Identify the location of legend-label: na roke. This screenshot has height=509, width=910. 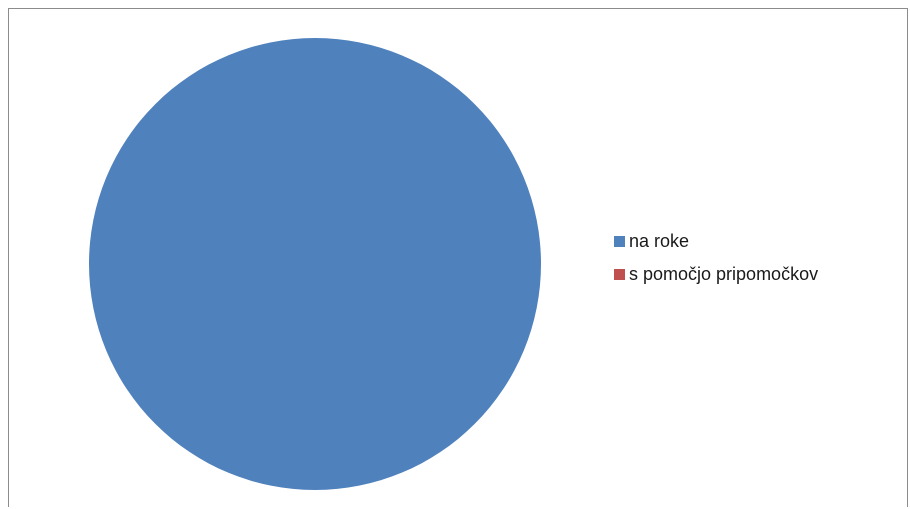
(659, 240).